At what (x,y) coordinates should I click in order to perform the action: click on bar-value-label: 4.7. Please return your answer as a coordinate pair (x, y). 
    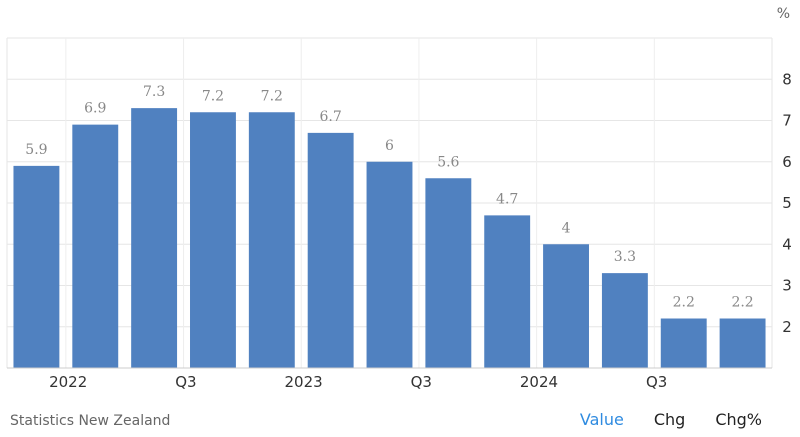
    Looking at the image, I should click on (507, 199).